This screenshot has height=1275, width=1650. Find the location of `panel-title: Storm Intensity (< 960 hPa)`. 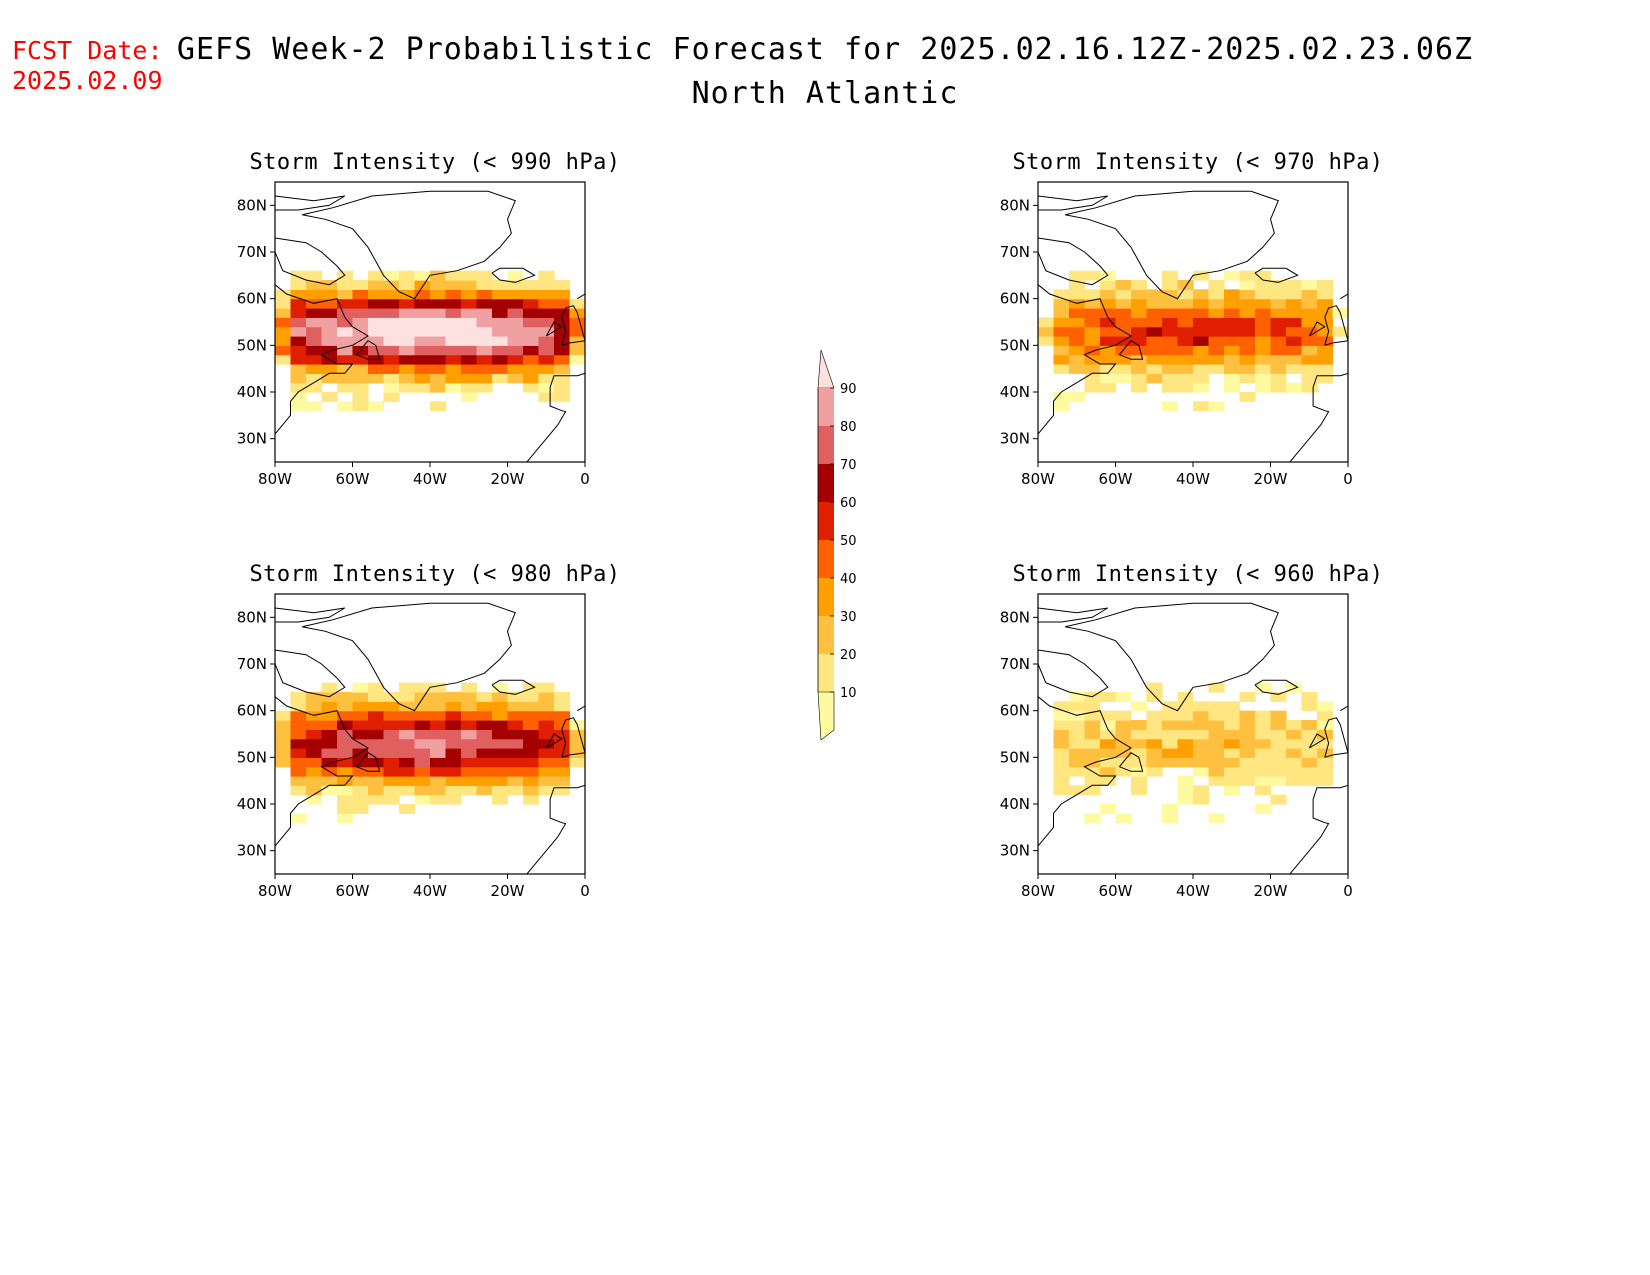

panel-title: Storm Intensity (< 960 hPa) is located at coordinates (1198, 574).